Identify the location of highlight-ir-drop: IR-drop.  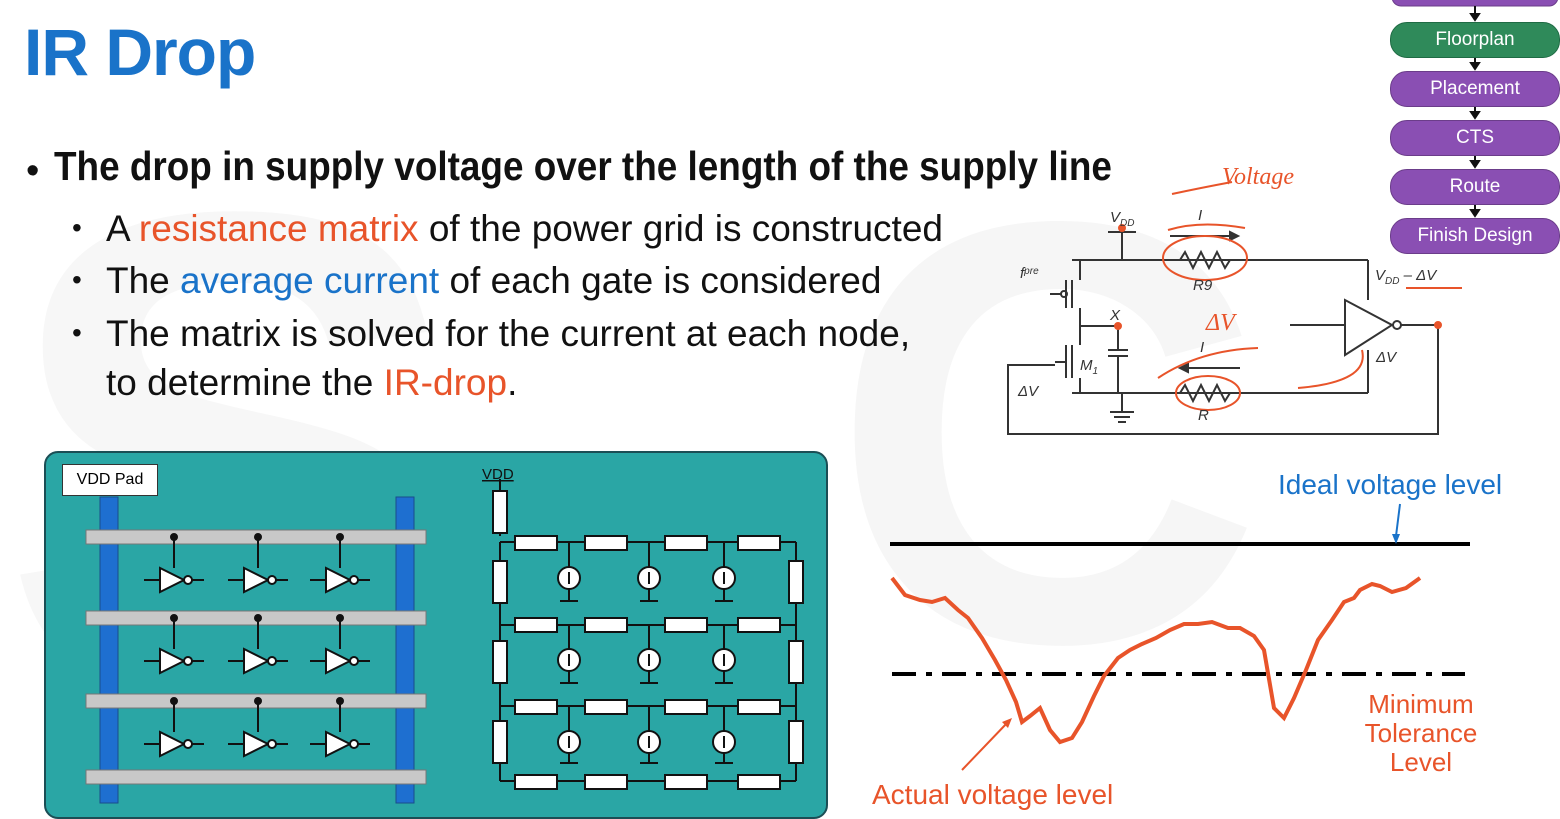
(445, 382).